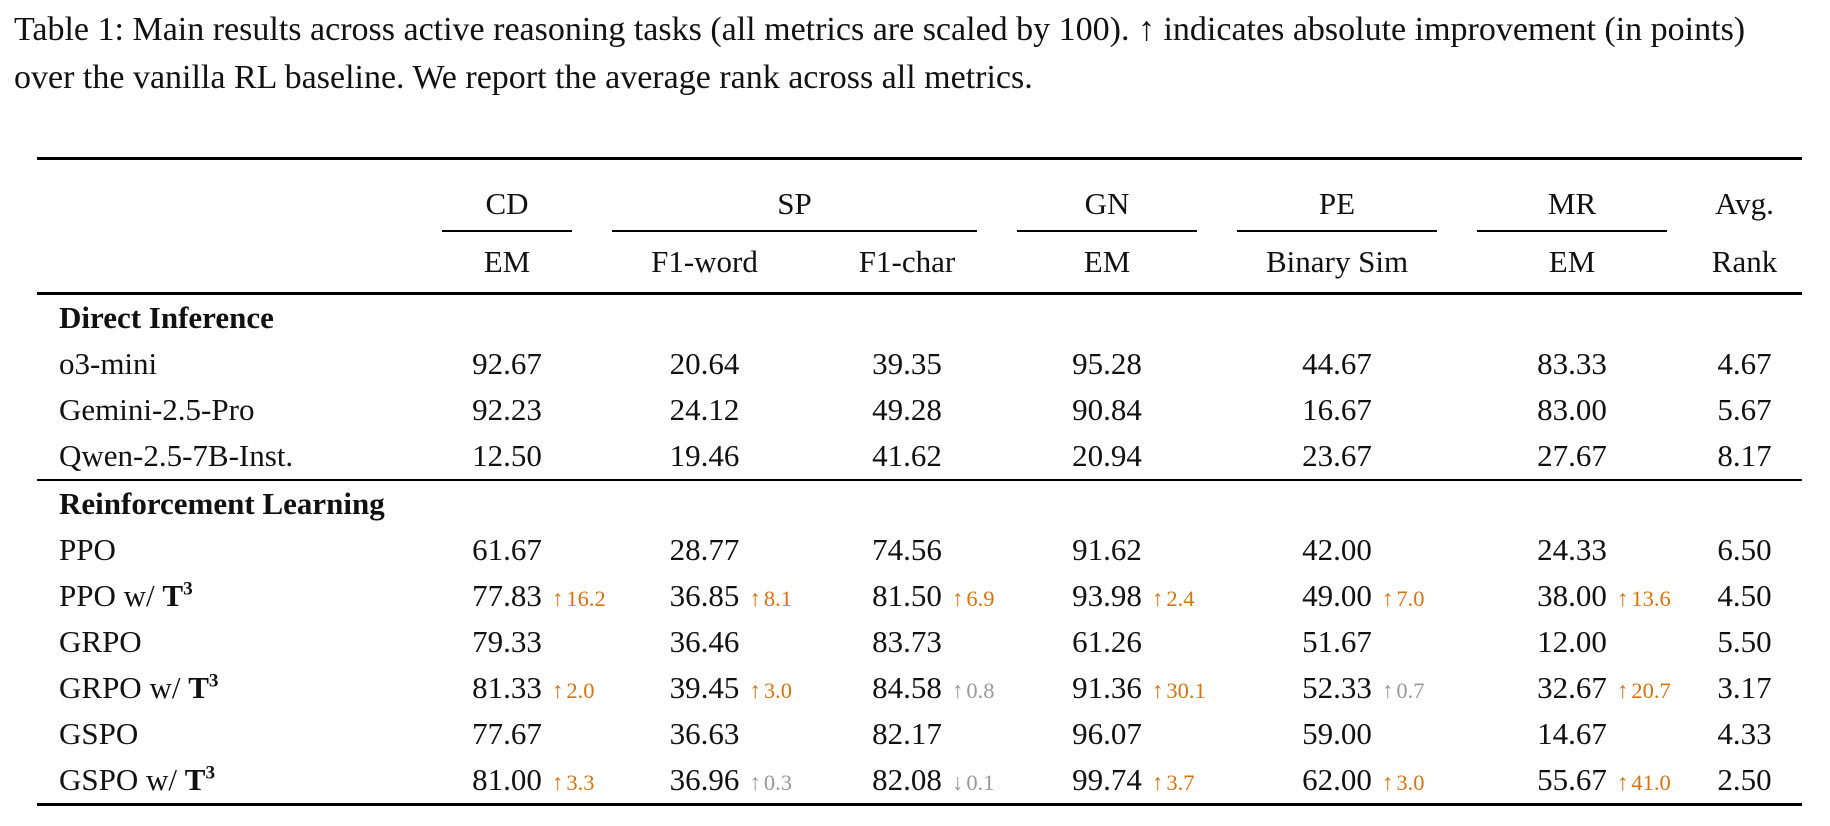 Image resolution: width=1830 pixels, height=826 pixels. I want to click on metric-value: 93.98, so click(1107, 595).